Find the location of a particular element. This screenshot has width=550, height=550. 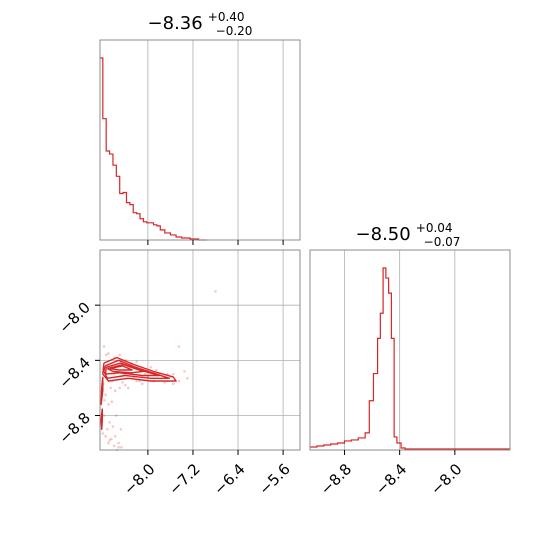

bl-x-tick-label-3: −5.6 is located at coordinates (274, 479).